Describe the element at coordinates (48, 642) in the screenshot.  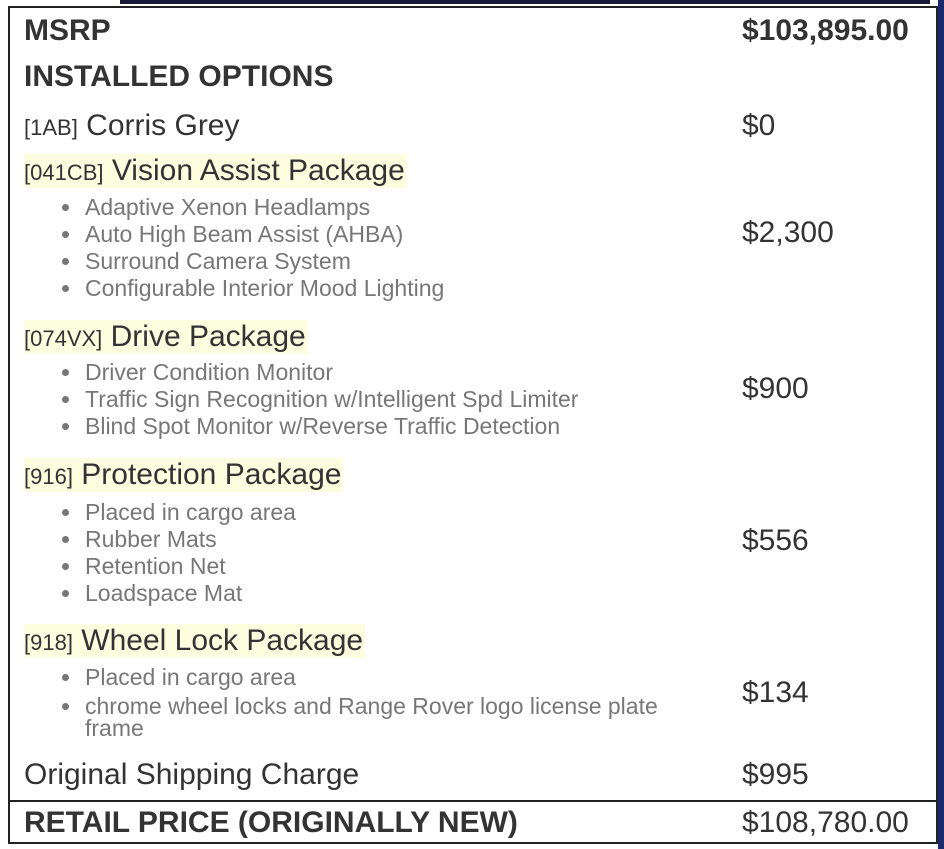
I see `option-code: [918]` at that location.